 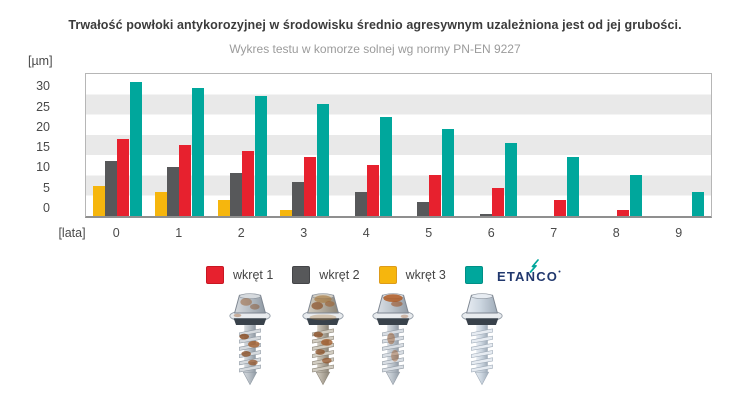 What do you see at coordinates (429, 233) in the screenshot?
I see `x-tick-label-5: 5` at bounding box center [429, 233].